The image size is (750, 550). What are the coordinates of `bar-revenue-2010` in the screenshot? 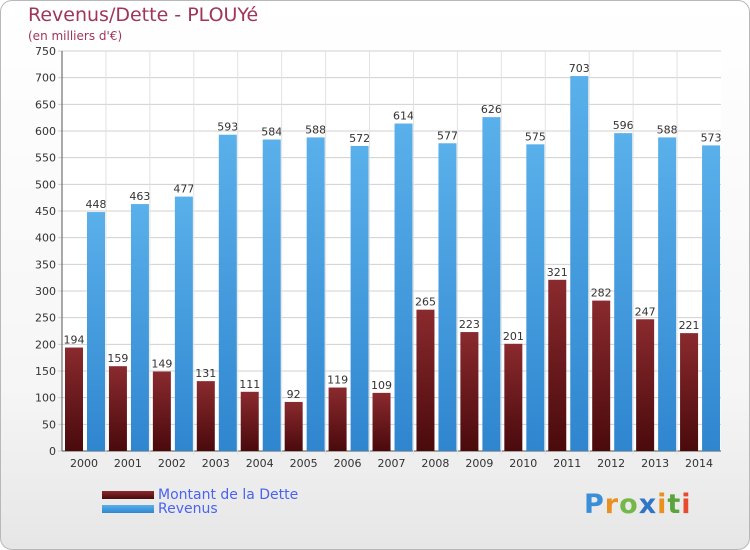 It's located at (535, 298).